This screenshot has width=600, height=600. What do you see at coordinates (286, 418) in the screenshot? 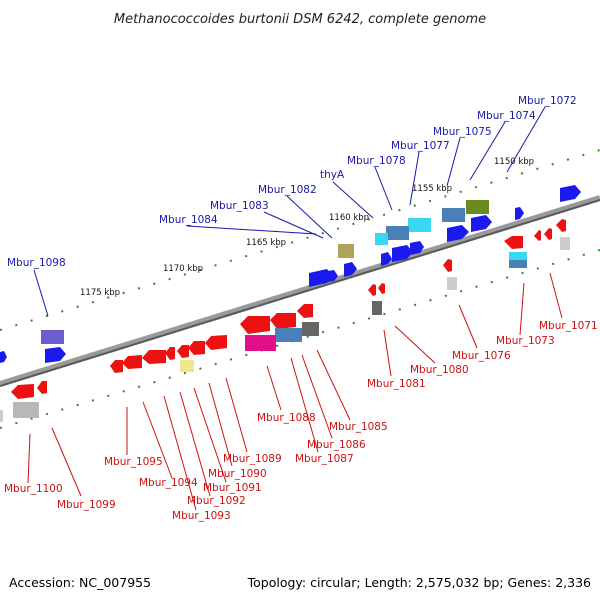
I see `gene-label: Mbur_1088` at bounding box center [286, 418].